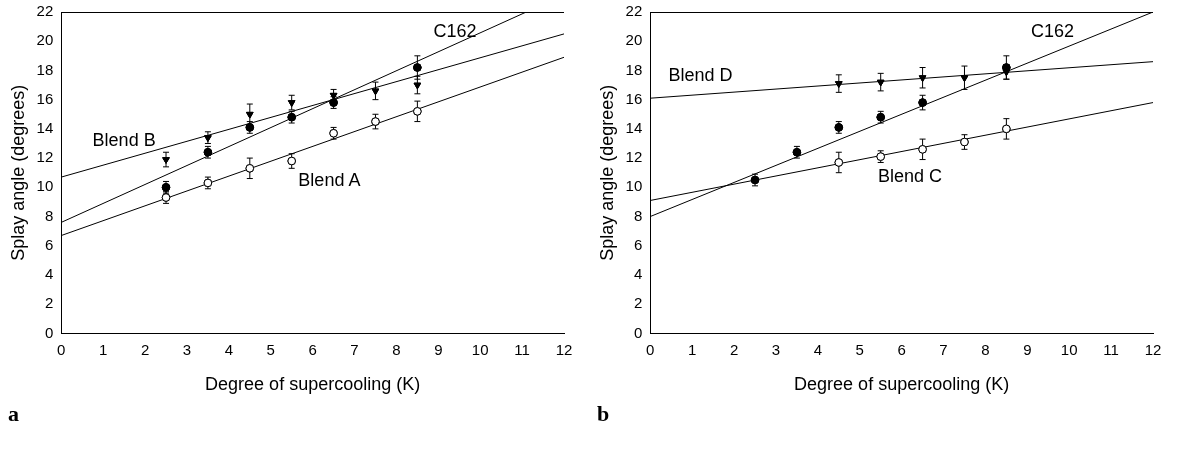 This screenshot has height=460, width=1179. Describe the element at coordinates (329, 180) in the screenshot. I see `series-label: Blend A` at that location.